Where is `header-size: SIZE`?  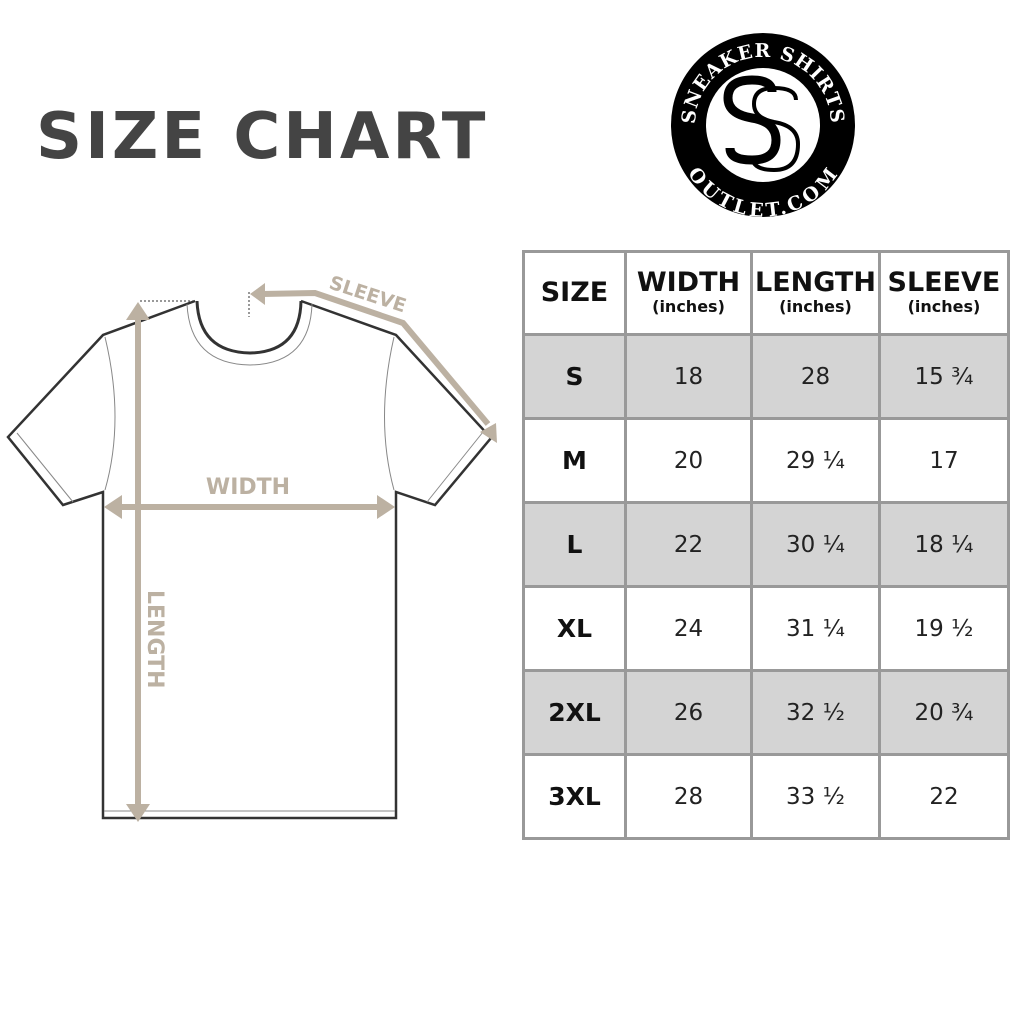 header-size: SIZE is located at coordinates (574, 293).